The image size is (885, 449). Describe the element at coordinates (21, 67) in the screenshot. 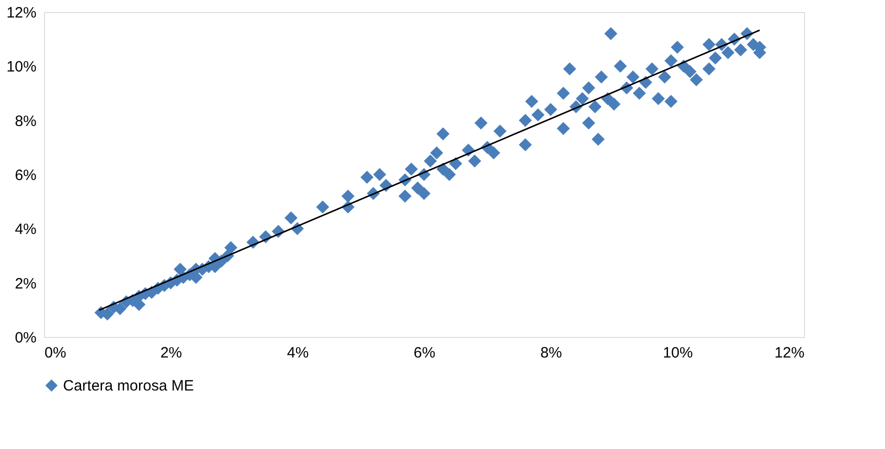

I see `y-tick-label: 10%` at that location.